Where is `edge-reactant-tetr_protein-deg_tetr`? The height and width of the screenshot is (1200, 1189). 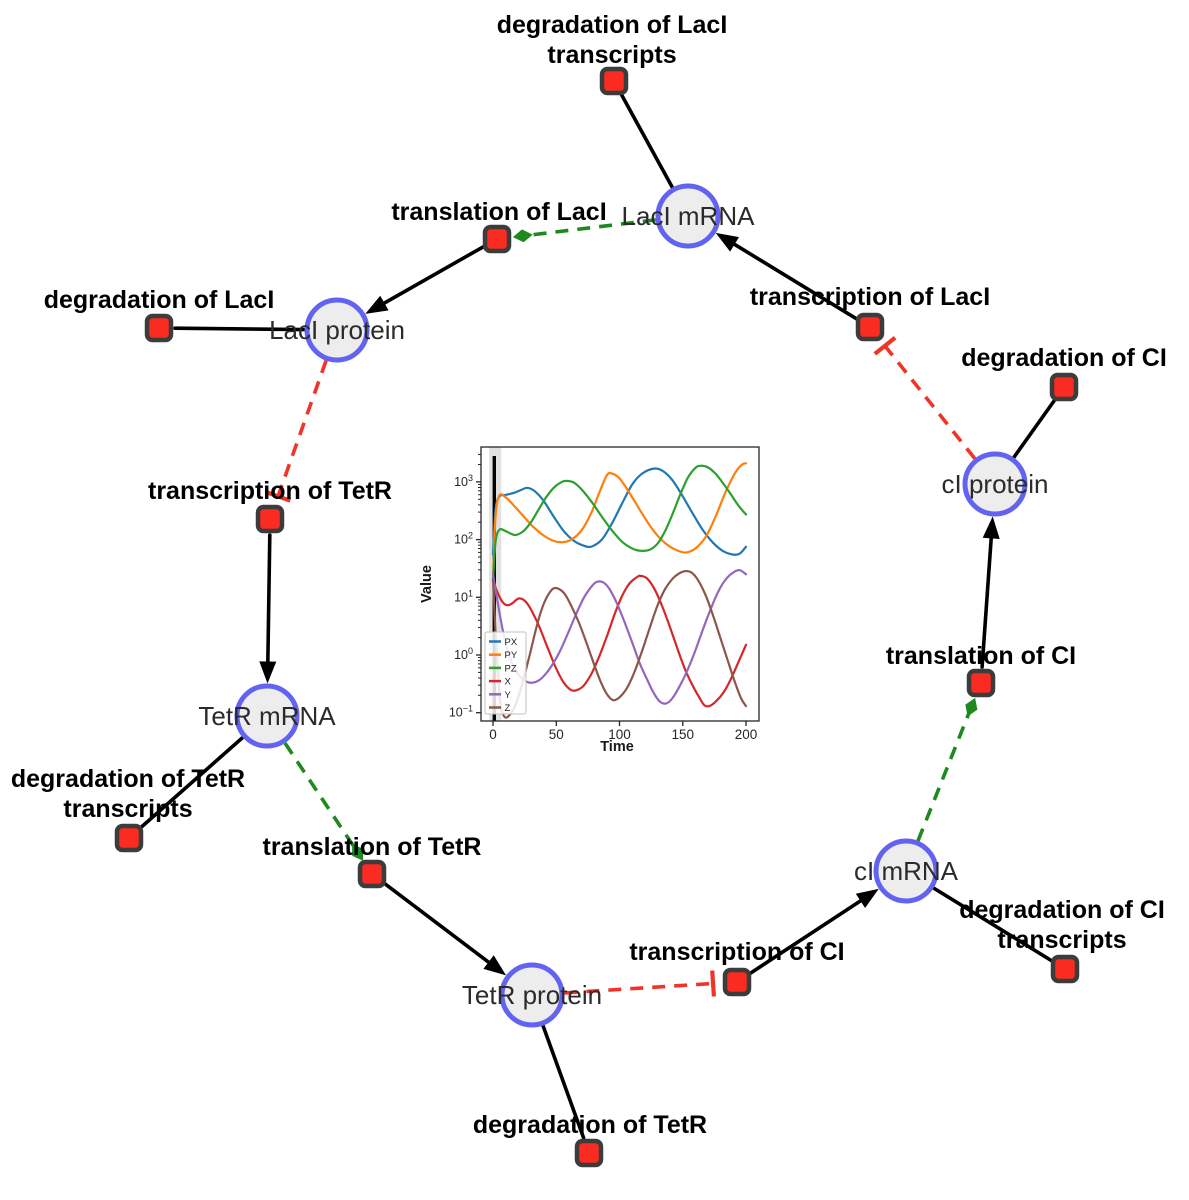
edge-reactant-tetr_protein-deg_tetr is located at coordinates (563, 1081).